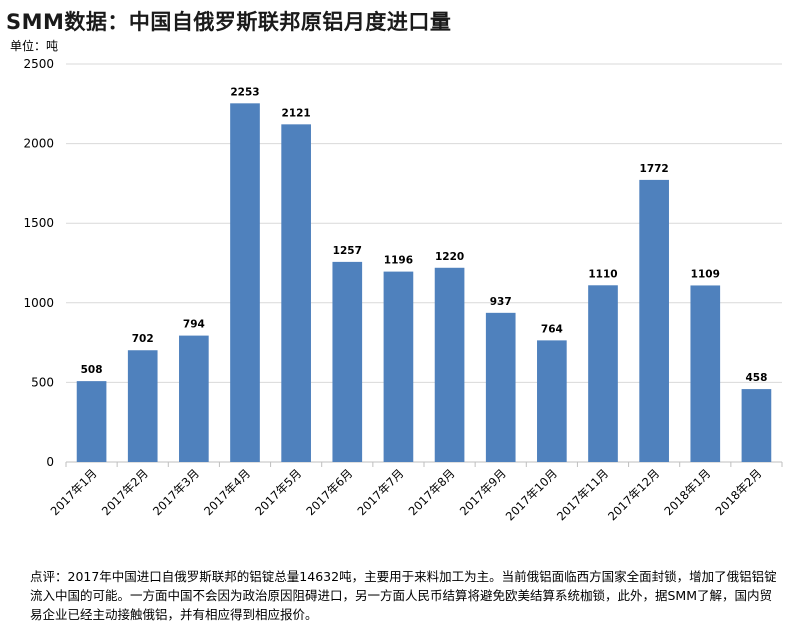 The width and height of the screenshot is (800, 634). Describe the element at coordinates (756, 378) in the screenshot. I see `data-label: 458` at that location.